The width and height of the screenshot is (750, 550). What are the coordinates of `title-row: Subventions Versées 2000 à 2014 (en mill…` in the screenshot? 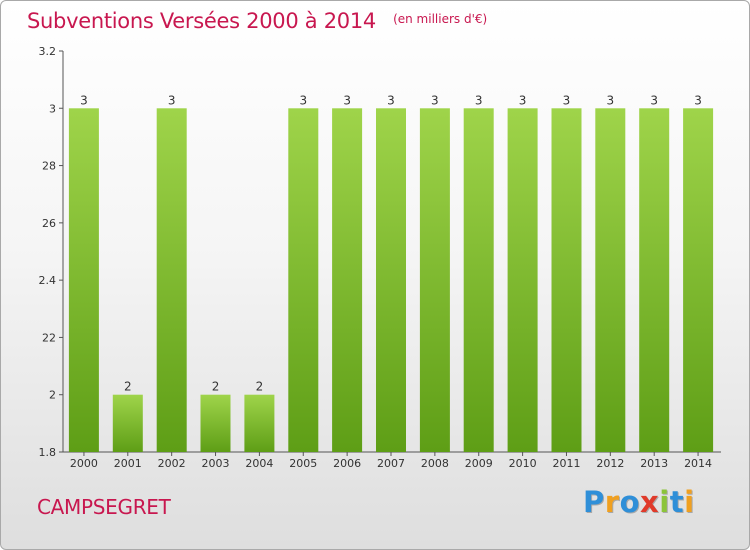 It's located at (257, 21).